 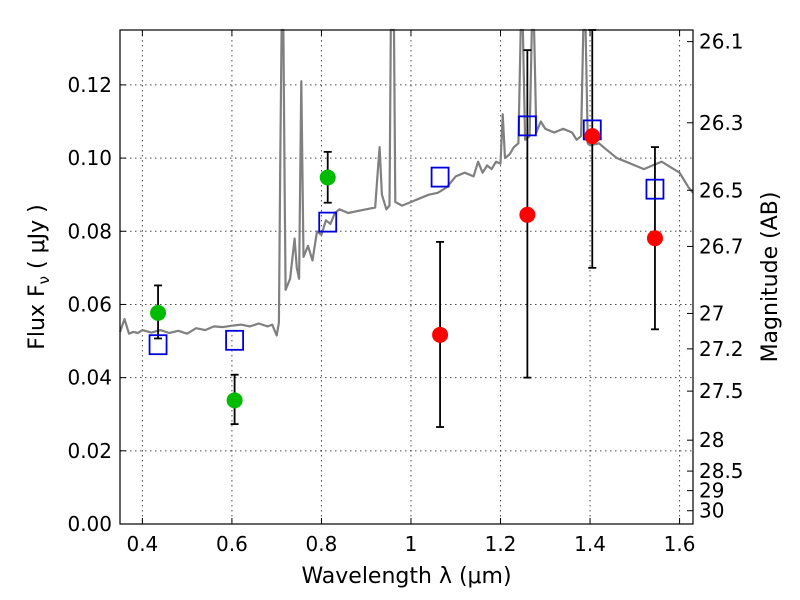 What do you see at coordinates (89, 451) in the screenshot?
I see `y-tick-label: 0.02` at bounding box center [89, 451].